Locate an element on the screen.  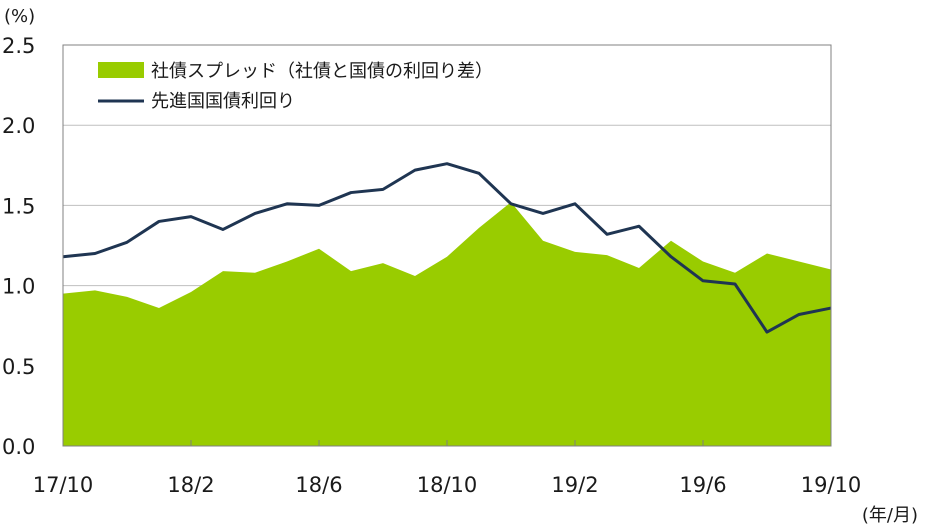
legend-label-area: 社債スプレッド（社債と国債の利回り差） is located at coordinates (322, 71).